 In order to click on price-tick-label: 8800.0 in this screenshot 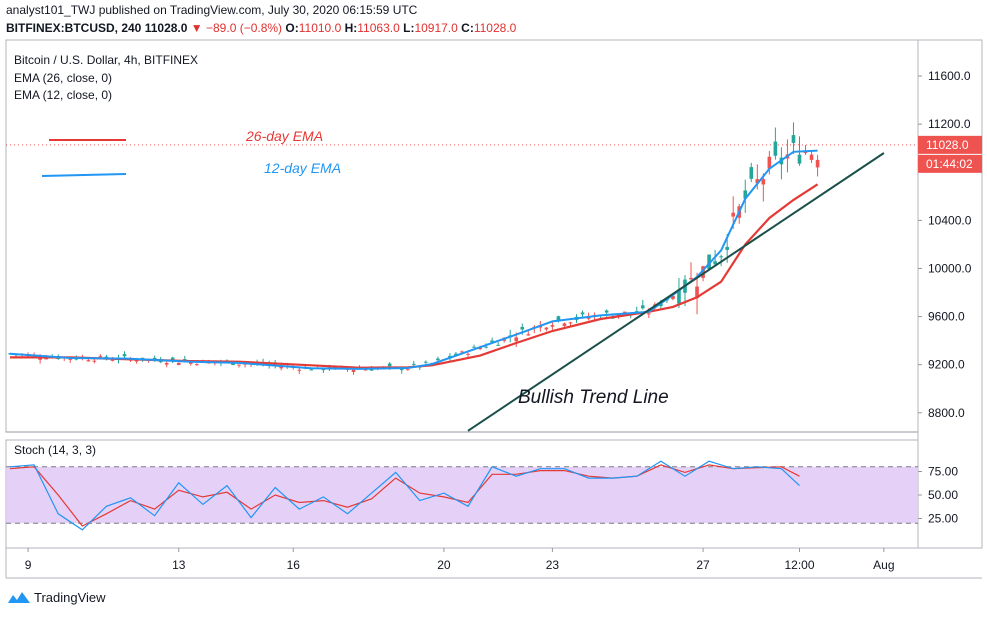, I will do `click(946, 413)`.